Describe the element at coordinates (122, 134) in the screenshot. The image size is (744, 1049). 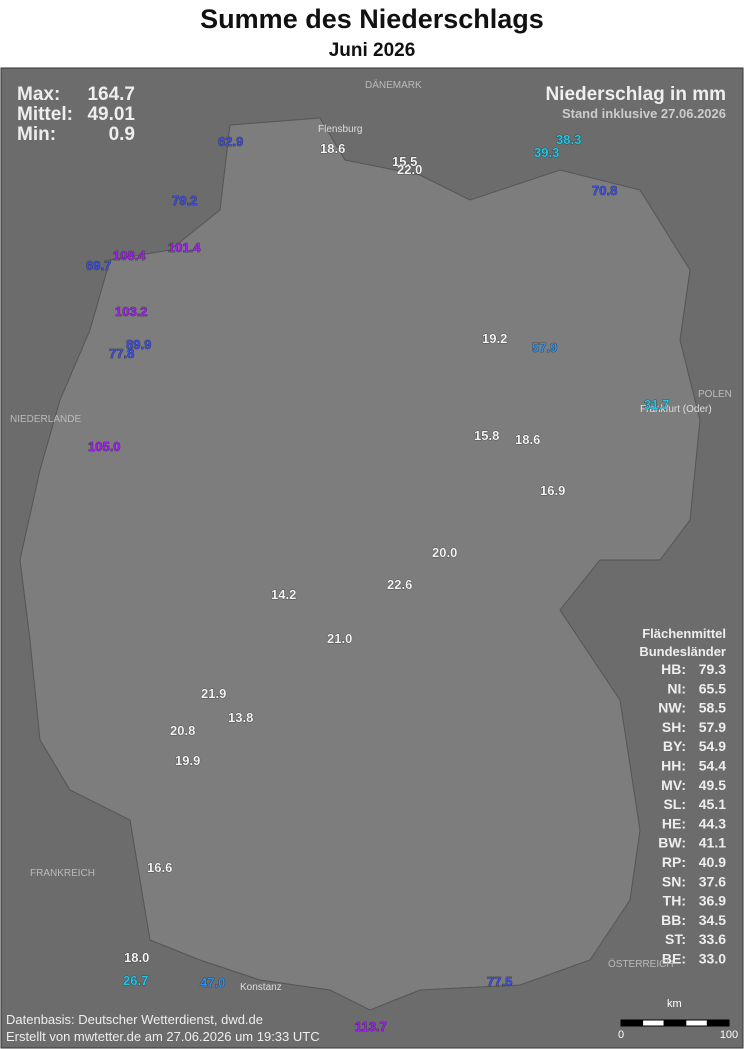
I see `stat-value: 0.9` at that location.